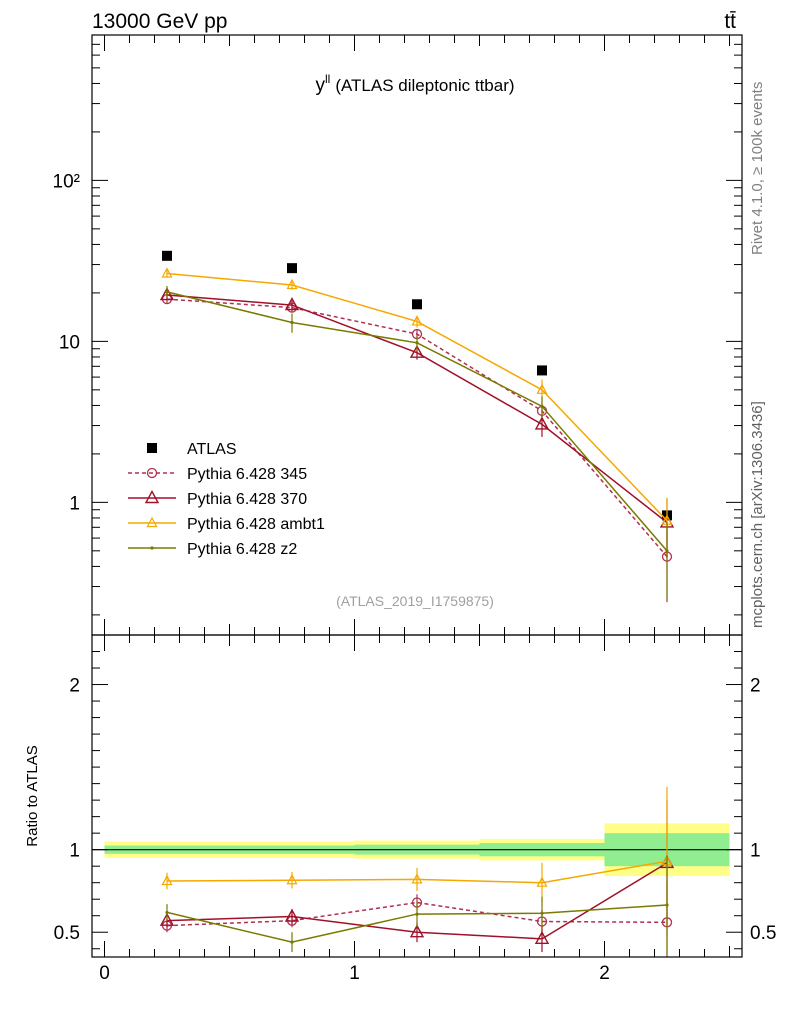  I want to click on legend-label-p370: Pythia 6.428 370, so click(247, 499).